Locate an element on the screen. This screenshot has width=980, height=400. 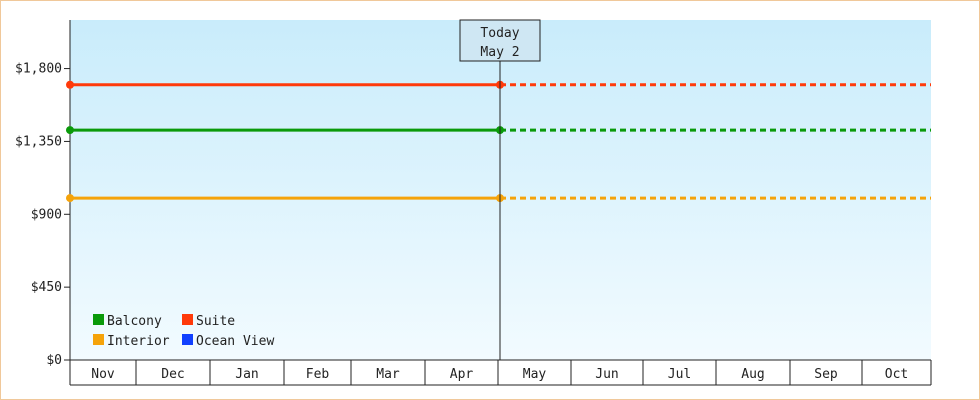
month-label: May is located at coordinates (535, 374).